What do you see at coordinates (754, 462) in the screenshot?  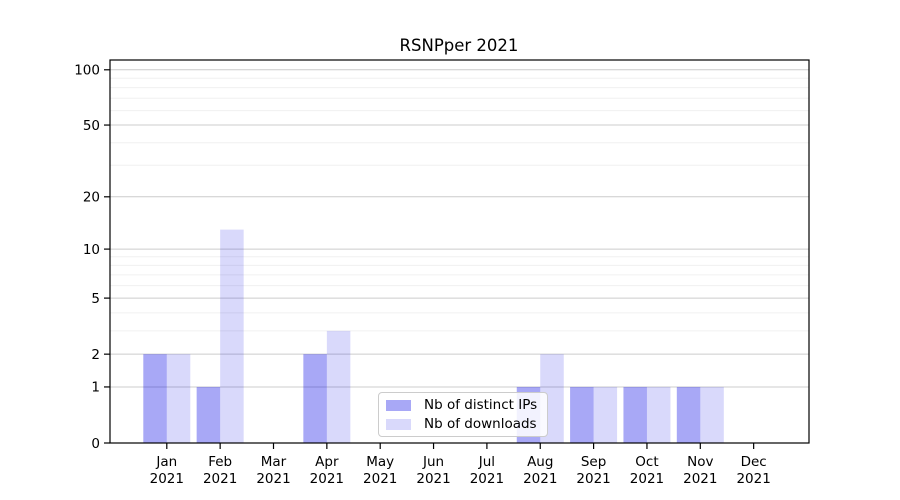 I see `x-tick-label-month: Dec` at bounding box center [754, 462].